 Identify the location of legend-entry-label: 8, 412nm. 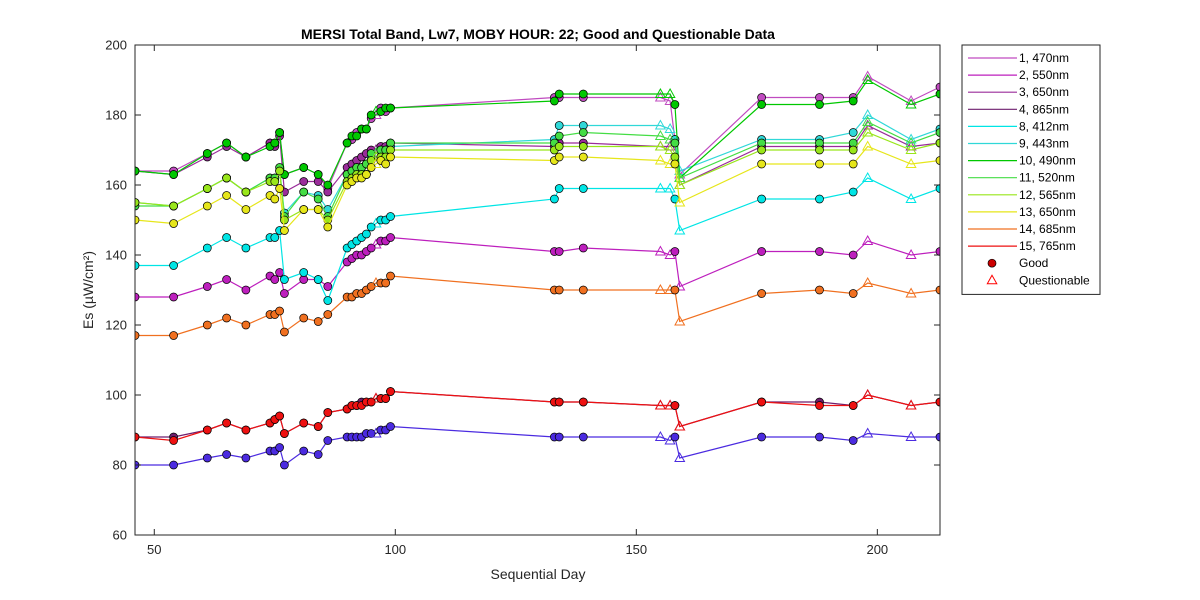
(1044, 126).